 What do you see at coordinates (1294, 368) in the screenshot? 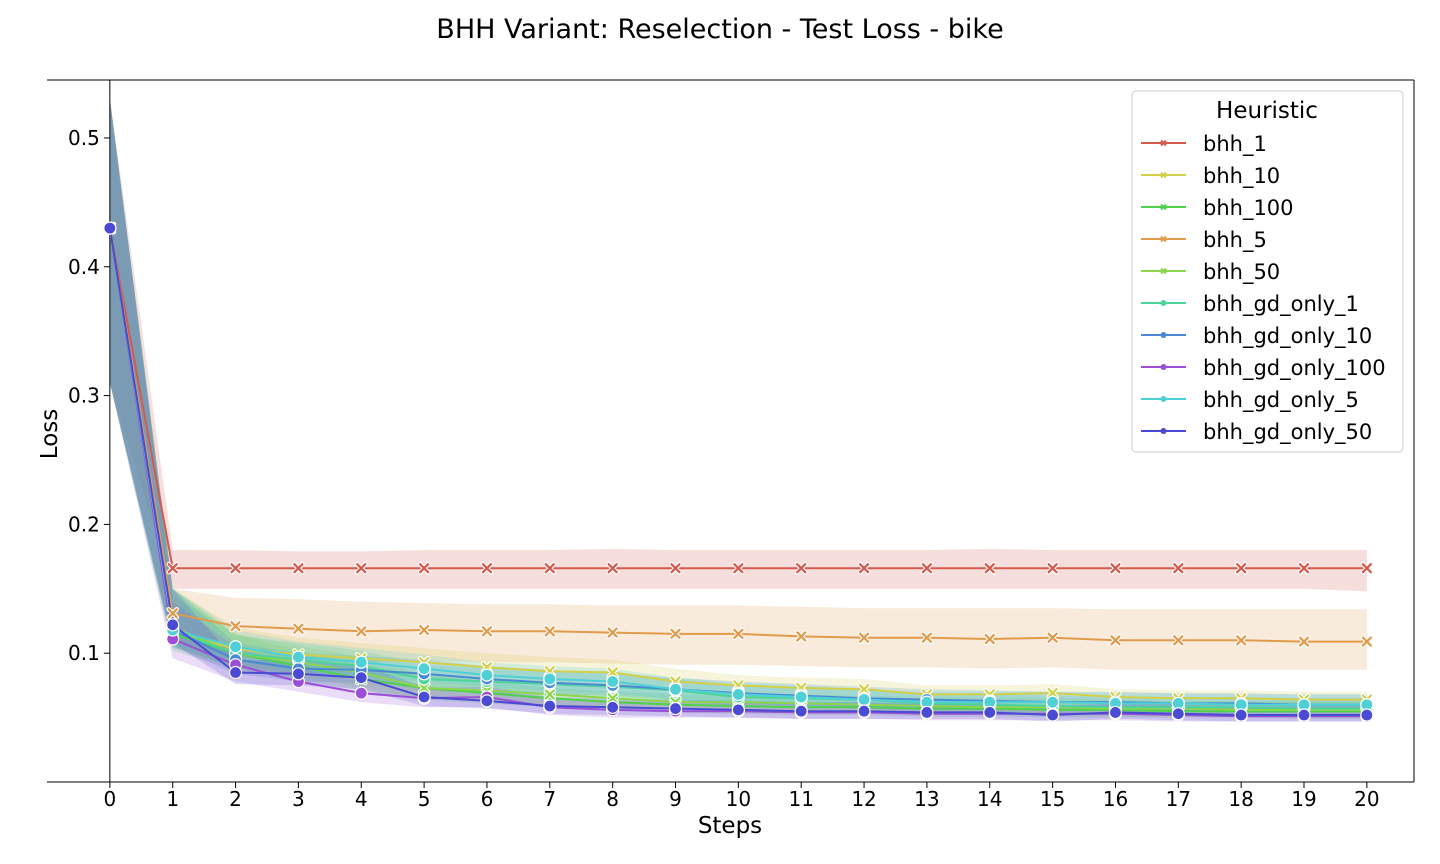
I see `legend-label-bhh_gd_only_100: bhh_gd_only_100` at bounding box center [1294, 368].